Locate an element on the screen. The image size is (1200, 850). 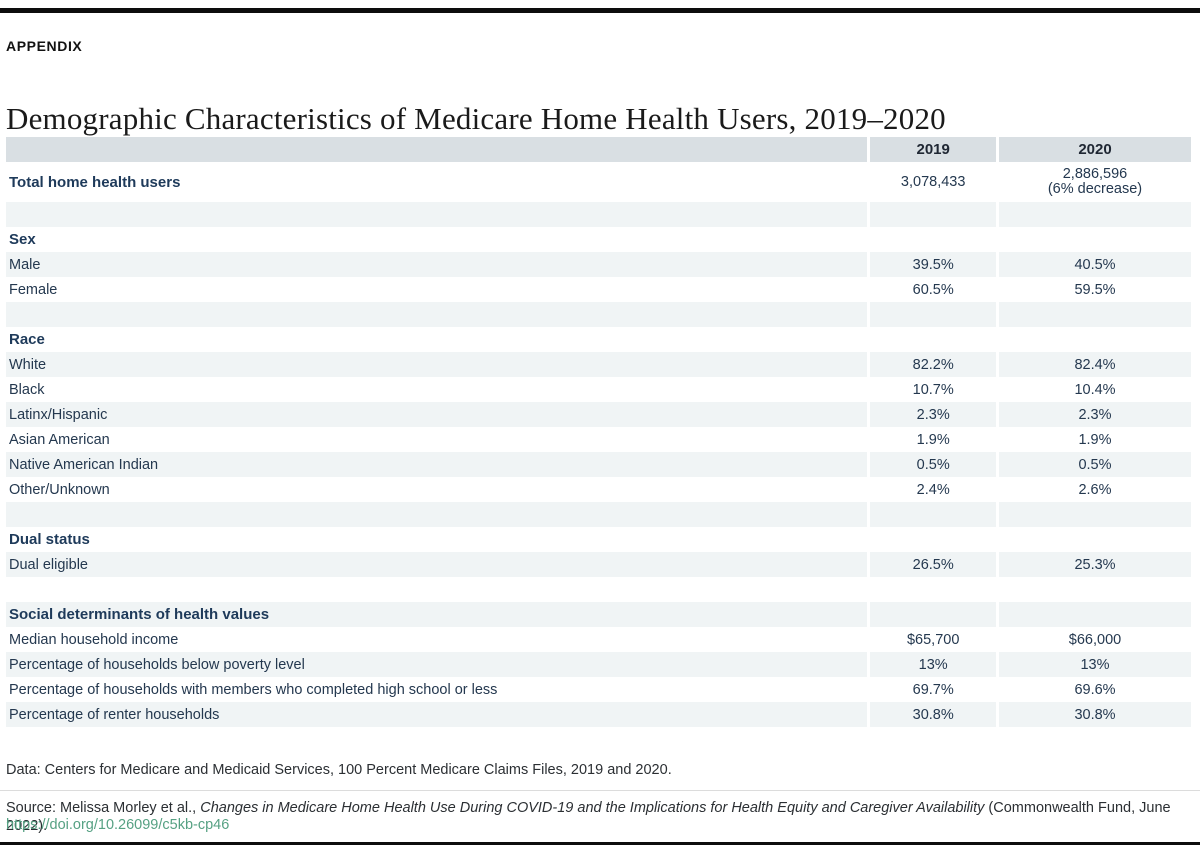
value-2020: 40.5% is located at coordinates (1095, 264).